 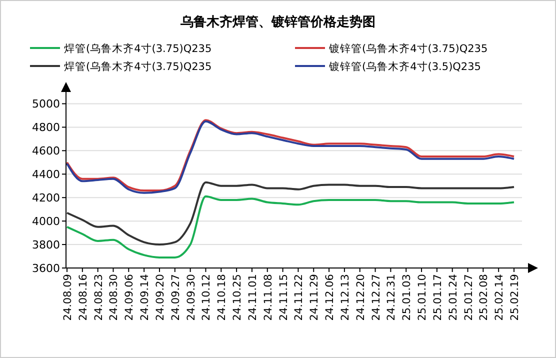 What do you see at coordinates (46, 245) in the screenshot?
I see `y-tick-label: 3800` at bounding box center [46, 245].